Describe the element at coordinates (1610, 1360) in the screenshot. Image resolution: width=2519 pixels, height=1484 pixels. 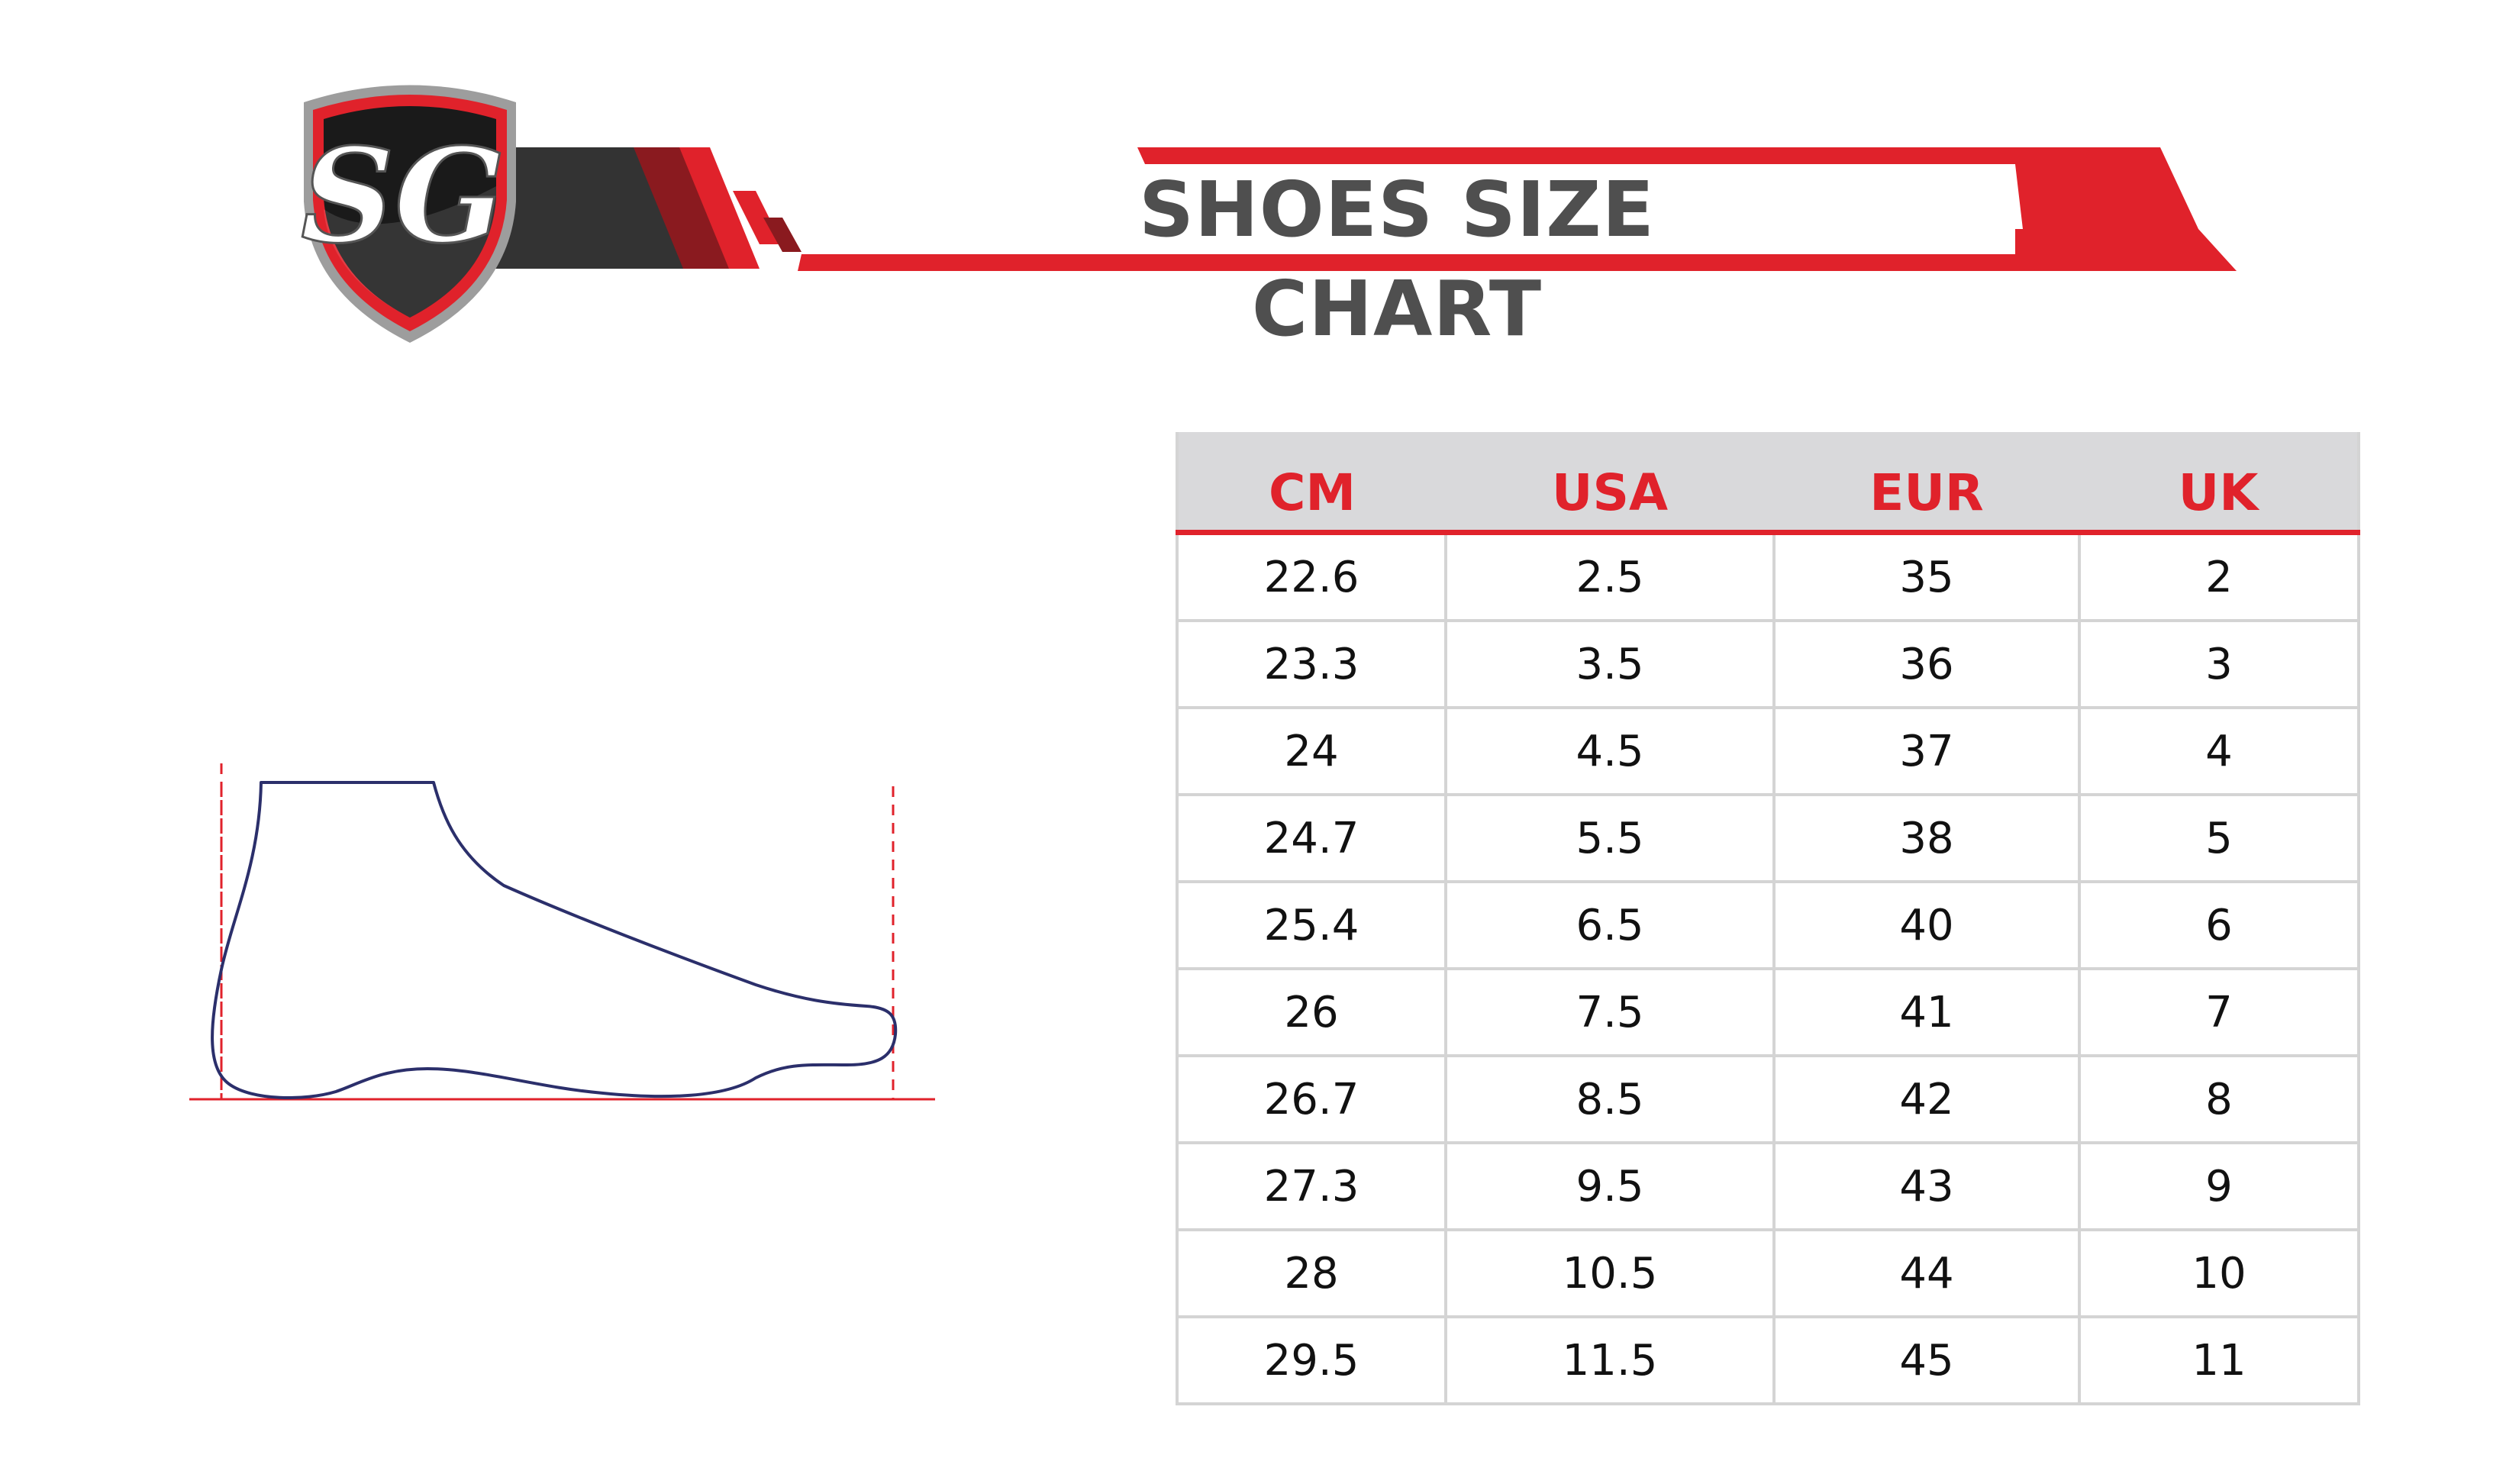
I see `usa-cell: 11.5` at that location.